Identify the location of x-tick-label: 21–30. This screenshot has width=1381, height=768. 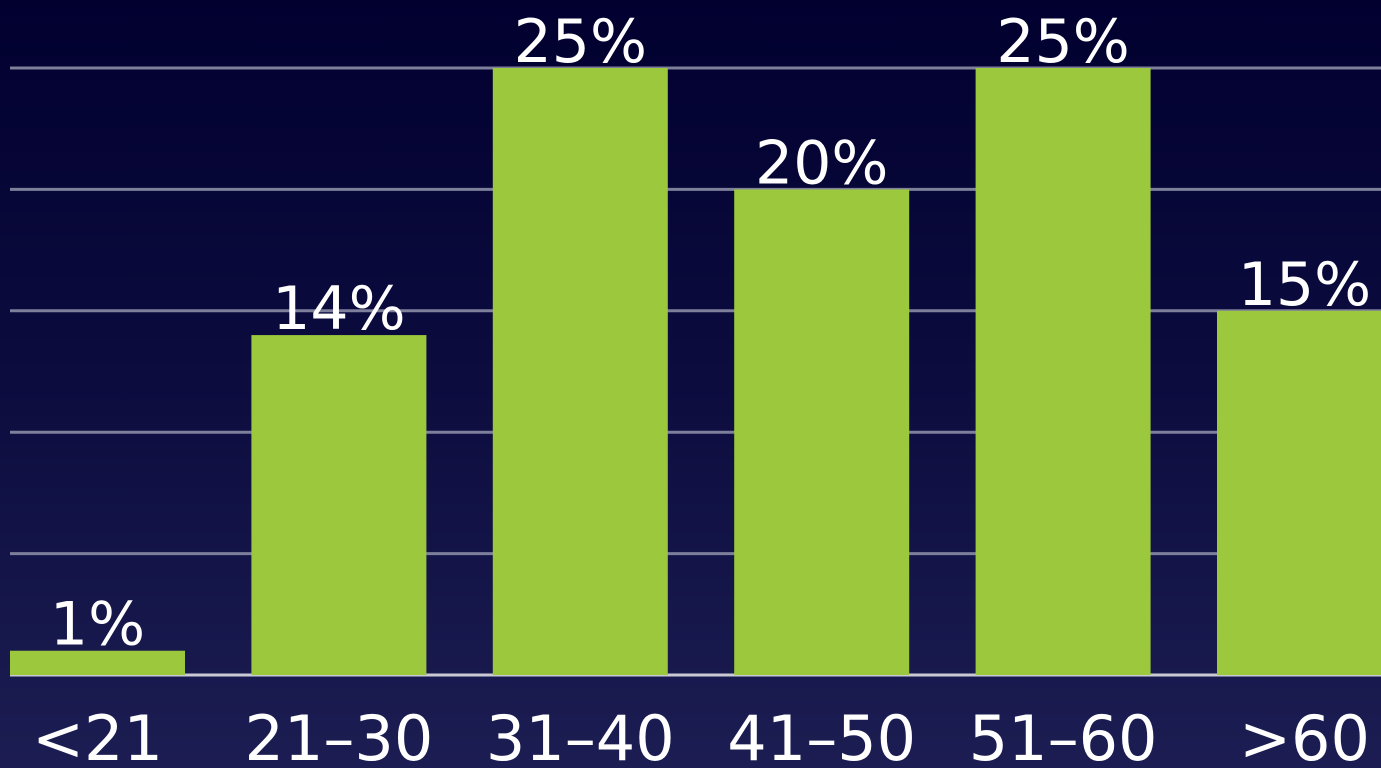
(339, 735).